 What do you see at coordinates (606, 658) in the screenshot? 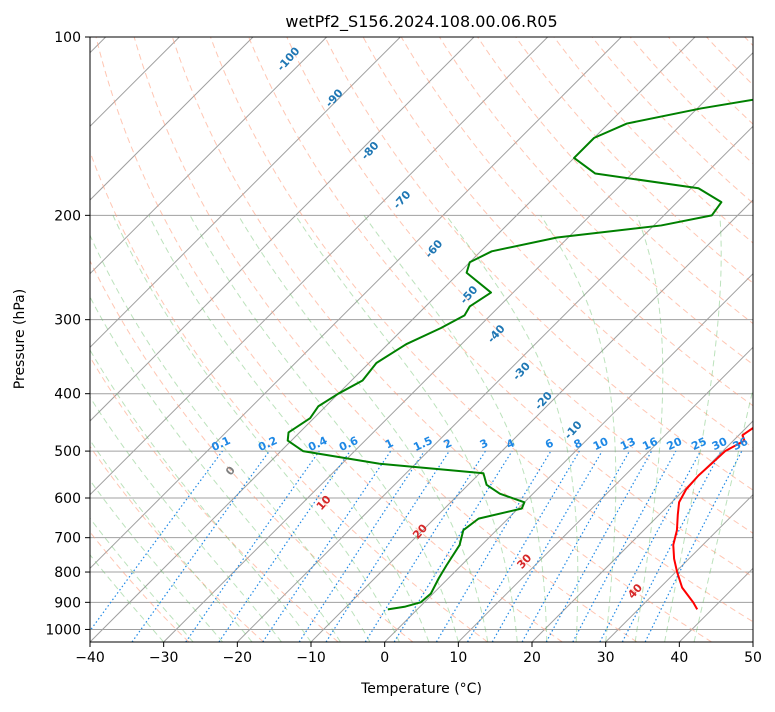
I see `x-tick-label: 30` at bounding box center [606, 658].